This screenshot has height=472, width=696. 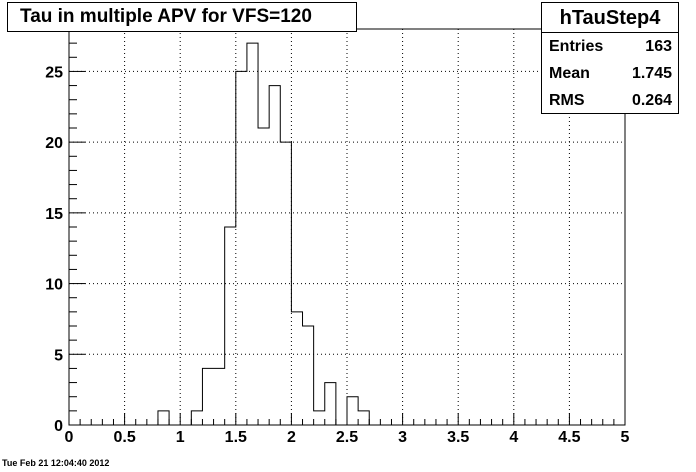 What do you see at coordinates (54, 143) in the screenshot?
I see `y-tick-label: 20` at bounding box center [54, 143].